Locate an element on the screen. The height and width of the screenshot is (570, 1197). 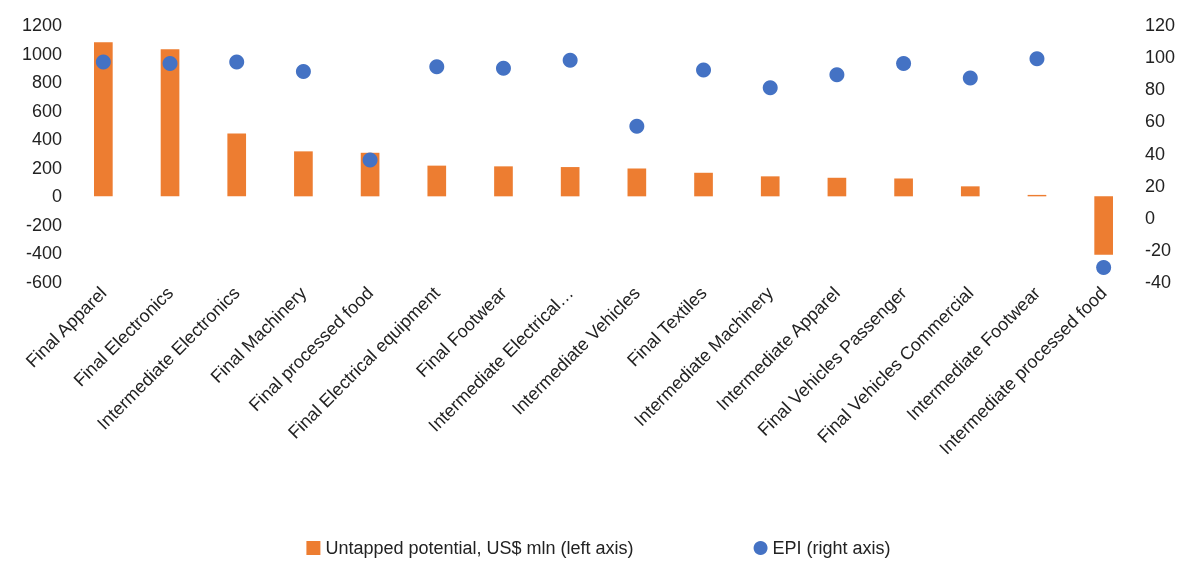
y2-tick-label: 120 is located at coordinates (1160, 25).